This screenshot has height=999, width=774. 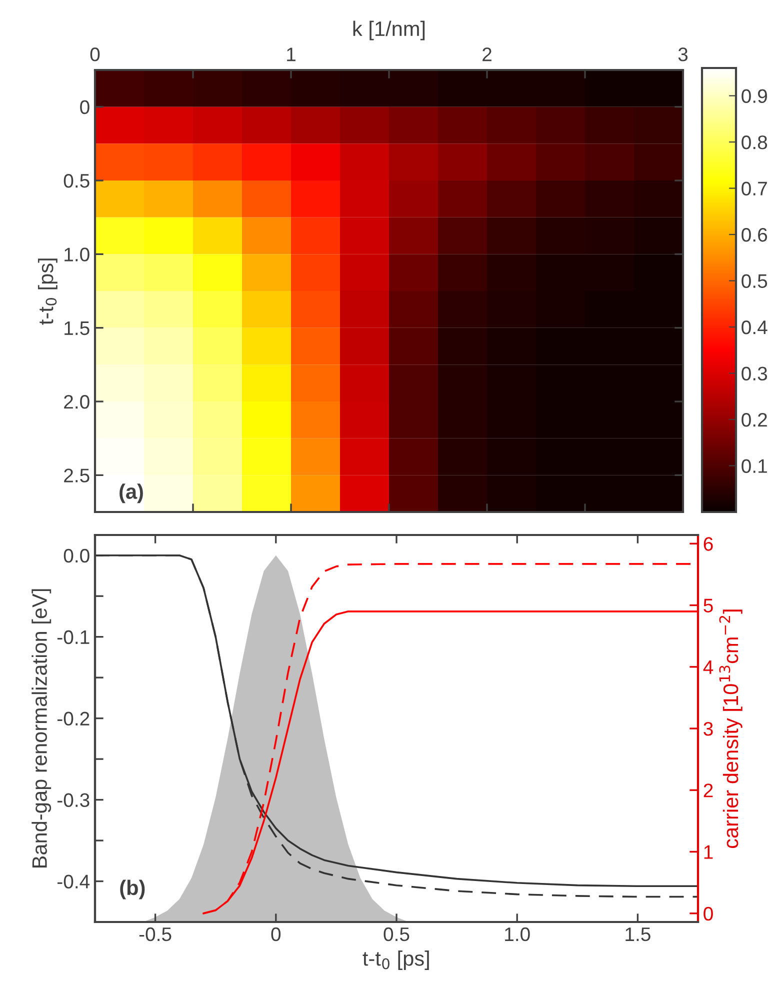 What do you see at coordinates (77, 555) in the screenshot?
I see `y-tick-label: 0.0` at bounding box center [77, 555].